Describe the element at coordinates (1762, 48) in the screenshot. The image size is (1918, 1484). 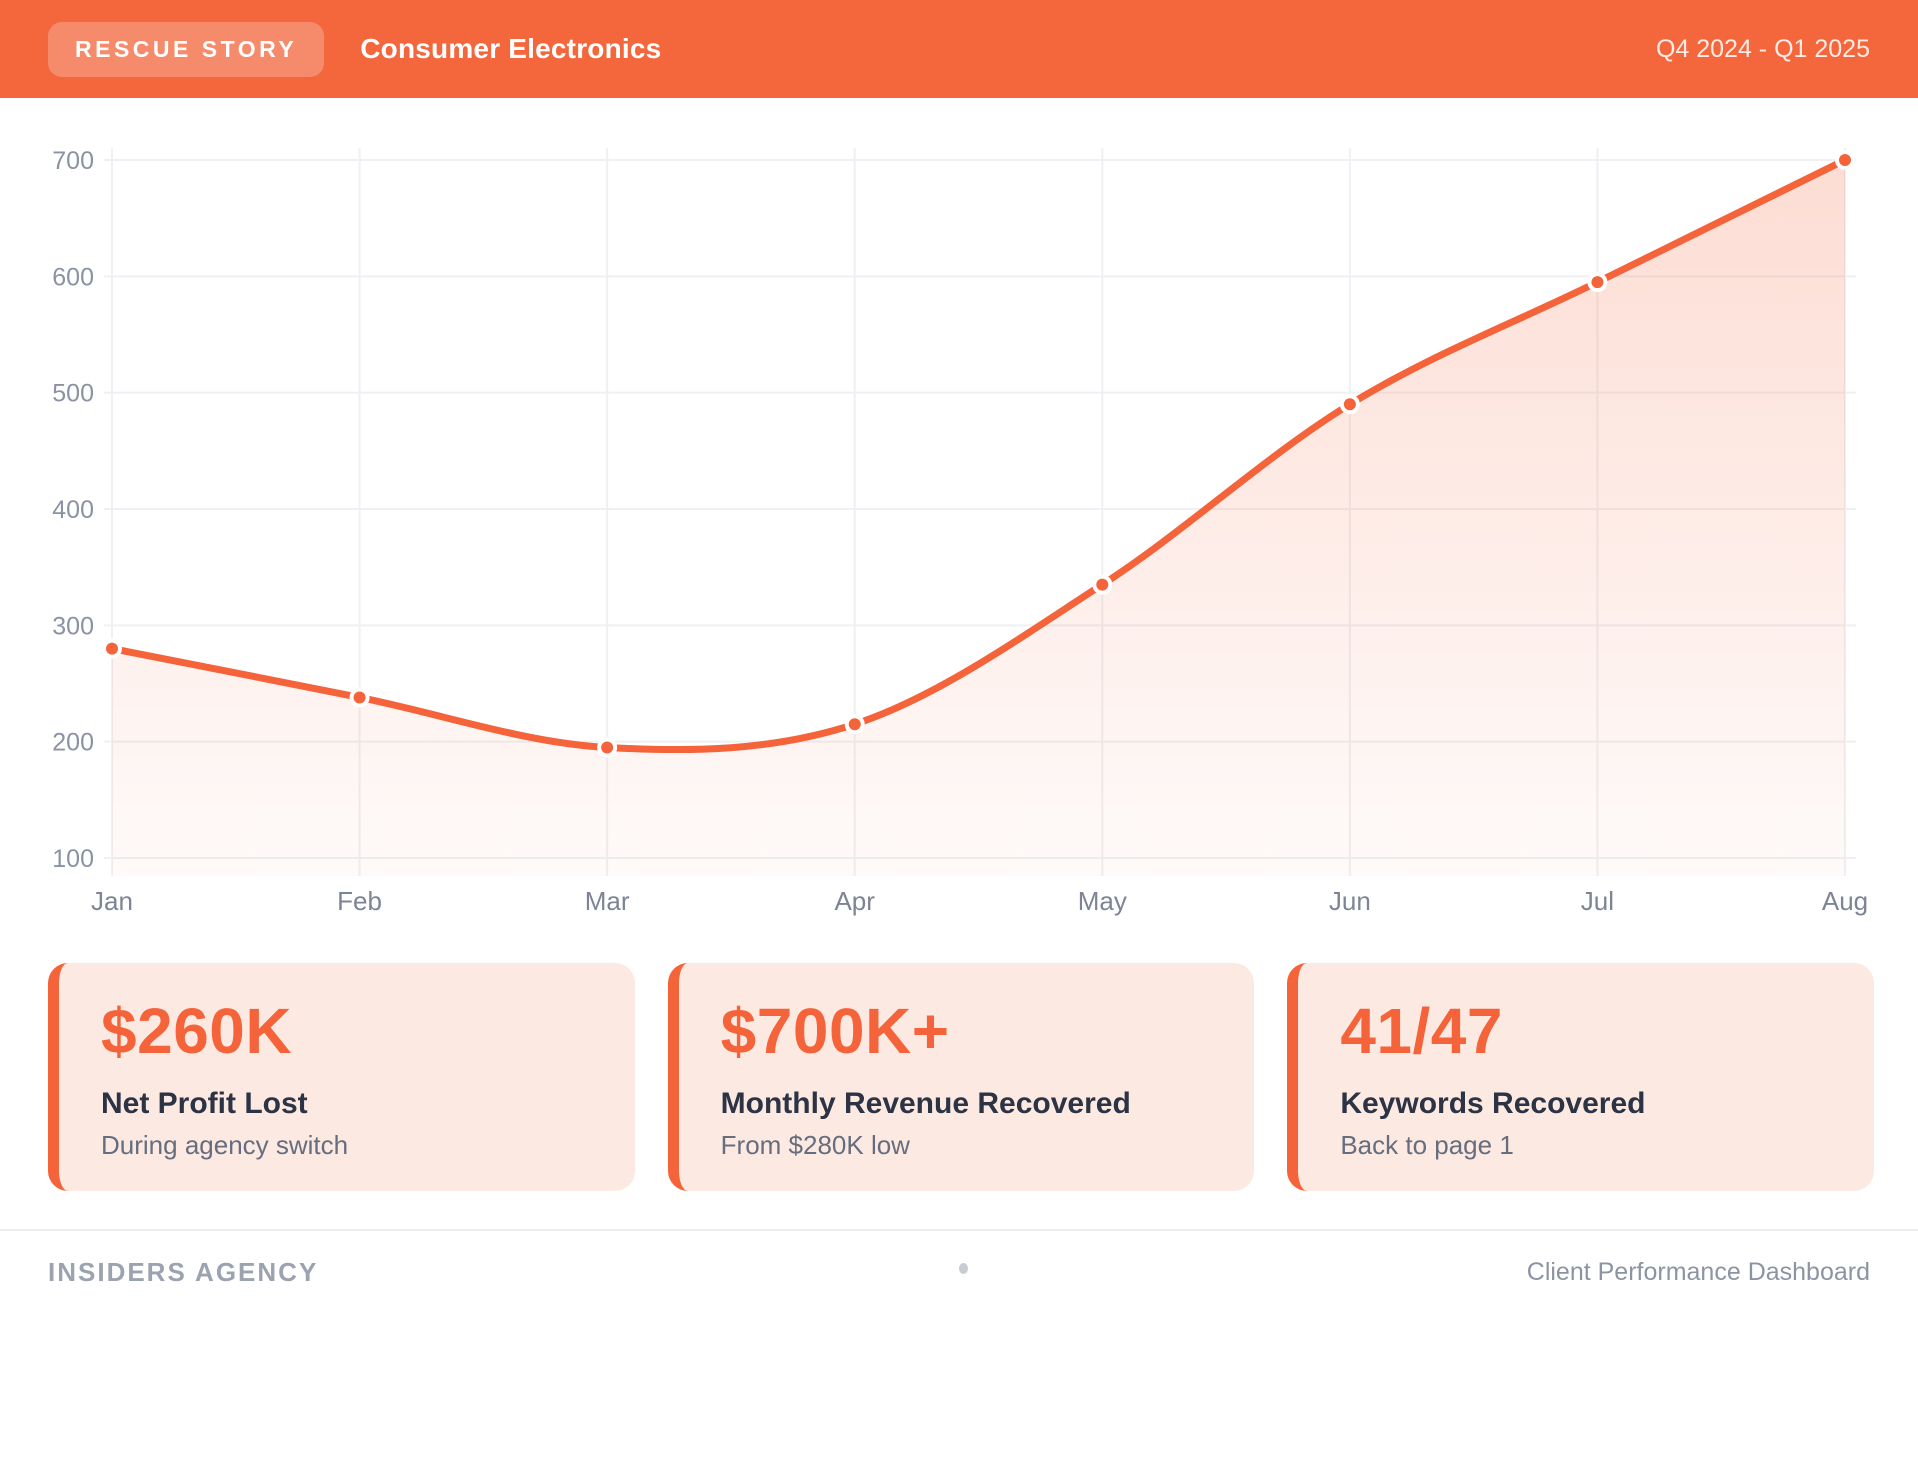
I see `date-range-label: Q4 2024 - Q1 2025` at that location.